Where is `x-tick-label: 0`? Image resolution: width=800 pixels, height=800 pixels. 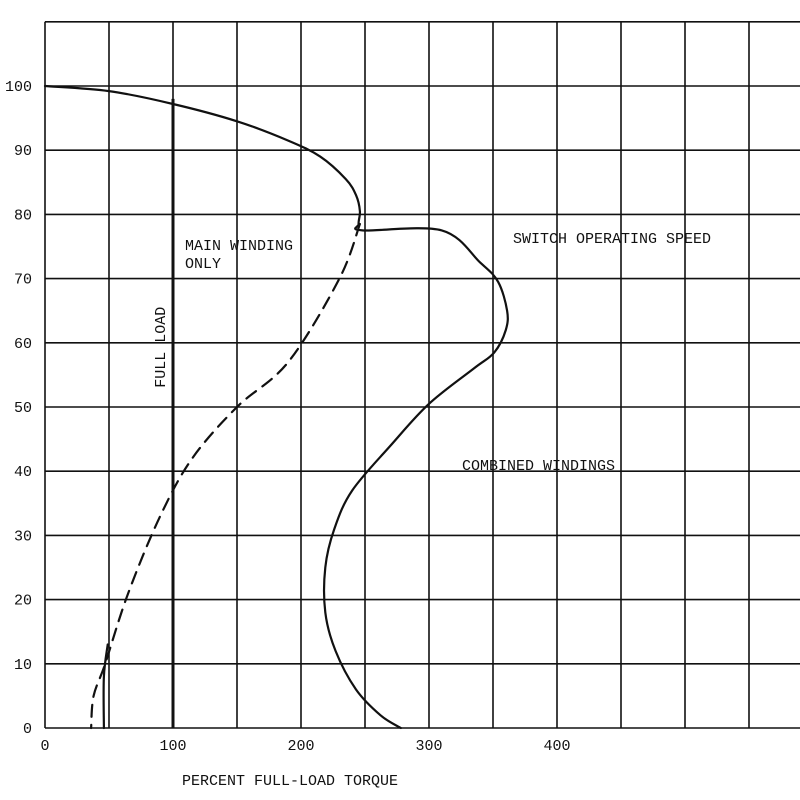
x-tick-label: 0 is located at coordinates (44, 746).